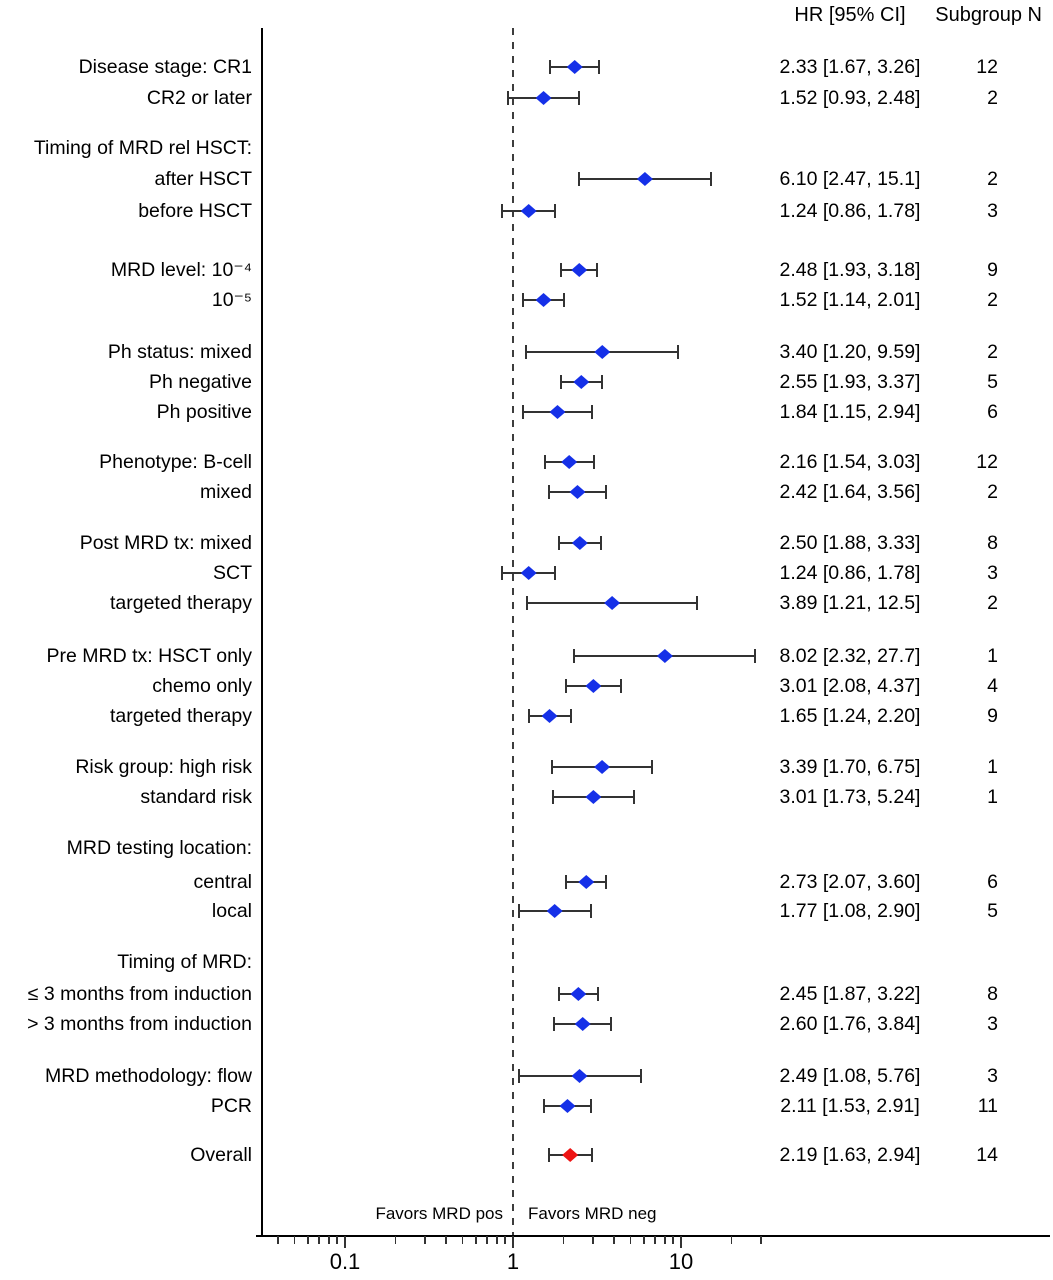 This screenshot has width=1053, height=1280. I want to click on subgroup-n-value: 11, so click(987, 1106).